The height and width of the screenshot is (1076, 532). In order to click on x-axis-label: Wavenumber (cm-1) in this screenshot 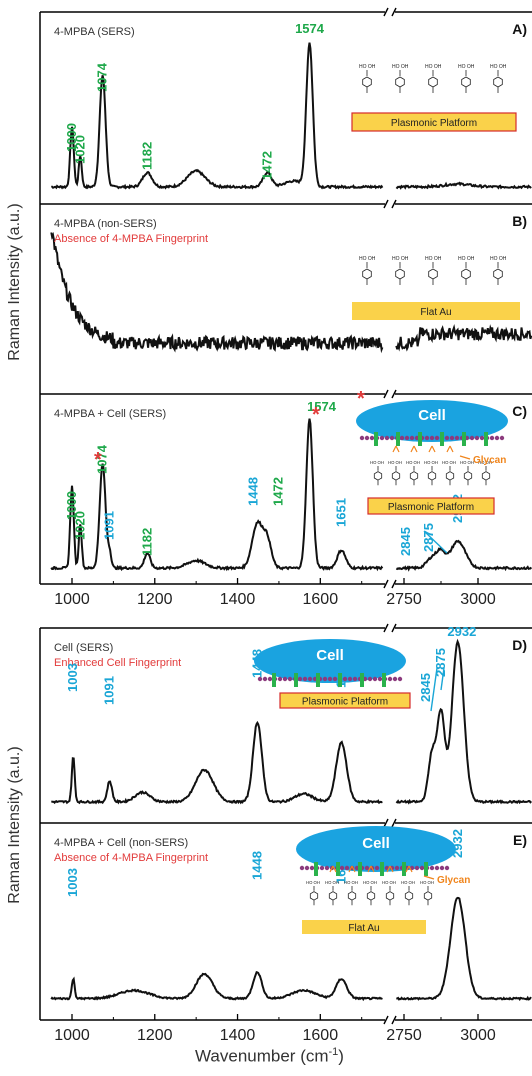, I will do `click(269, 1056)`.